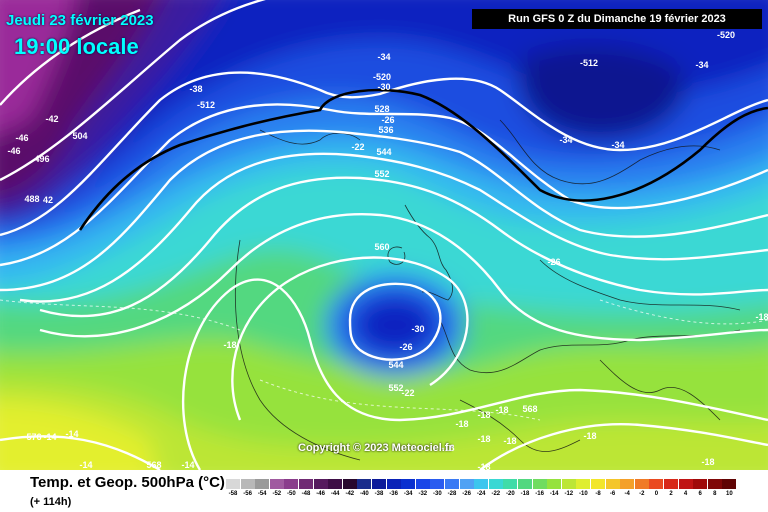 The height and width of the screenshot is (512, 768). I want to click on footer: Temp. et Geop. 500hPa (°C) (+ 114h), so click(384, 491).